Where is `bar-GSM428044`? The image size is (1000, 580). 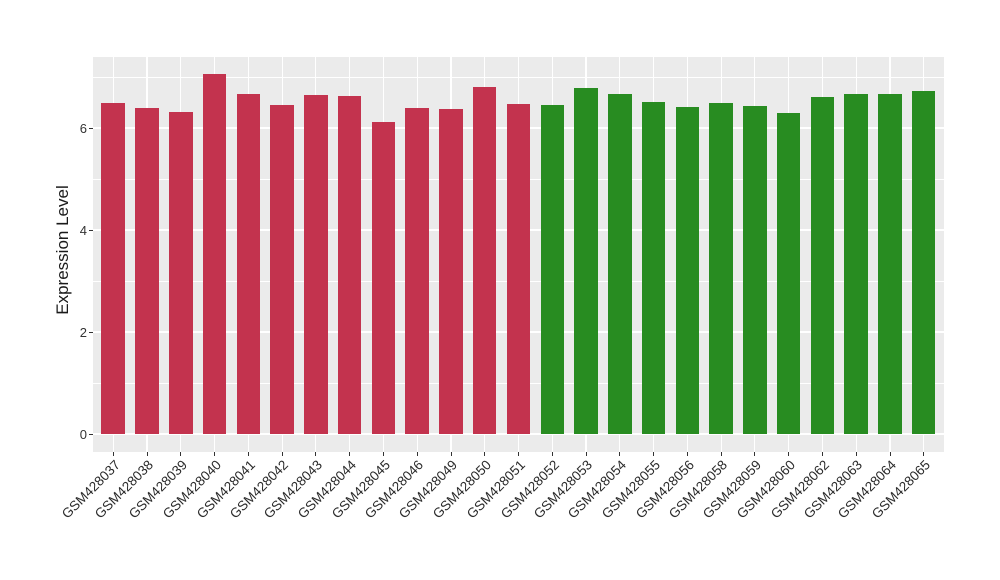
bar-GSM428044 is located at coordinates (349, 264).